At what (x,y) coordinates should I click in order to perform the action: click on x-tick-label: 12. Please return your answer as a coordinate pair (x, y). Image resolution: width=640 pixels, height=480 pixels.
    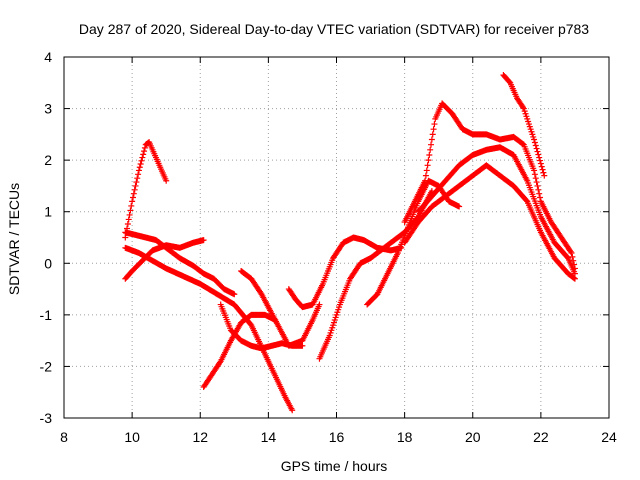
    Looking at the image, I should click on (200, 437).